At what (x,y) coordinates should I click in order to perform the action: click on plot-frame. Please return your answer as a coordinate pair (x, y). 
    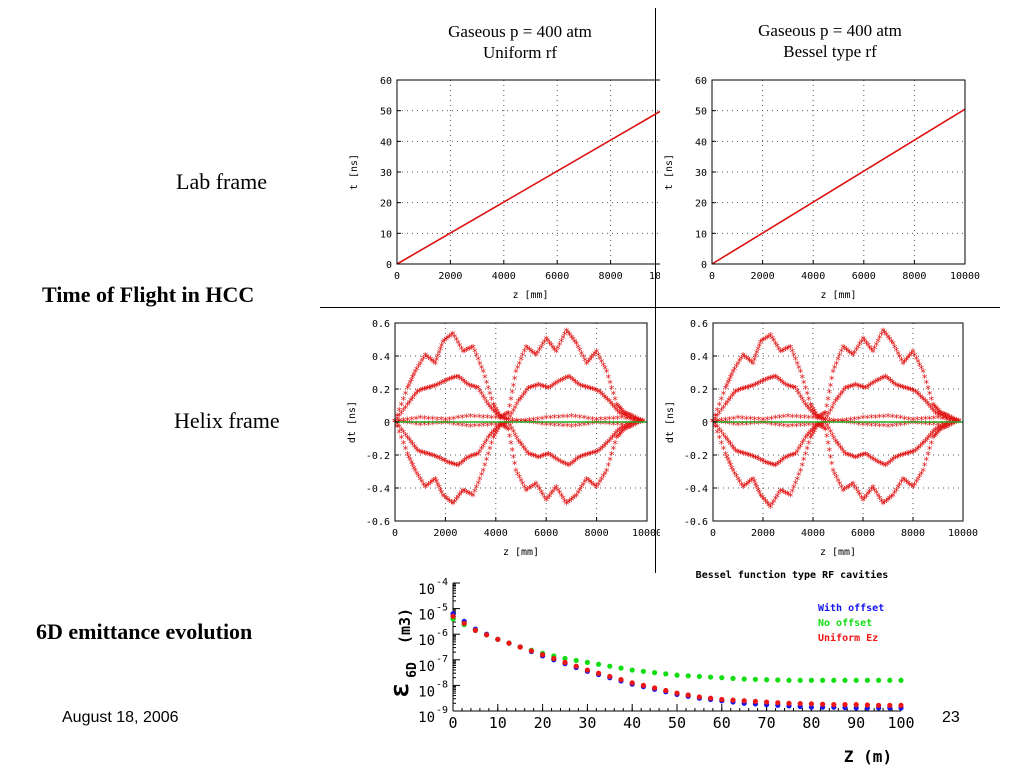
    Looking at the image, I should click on (528, 172).